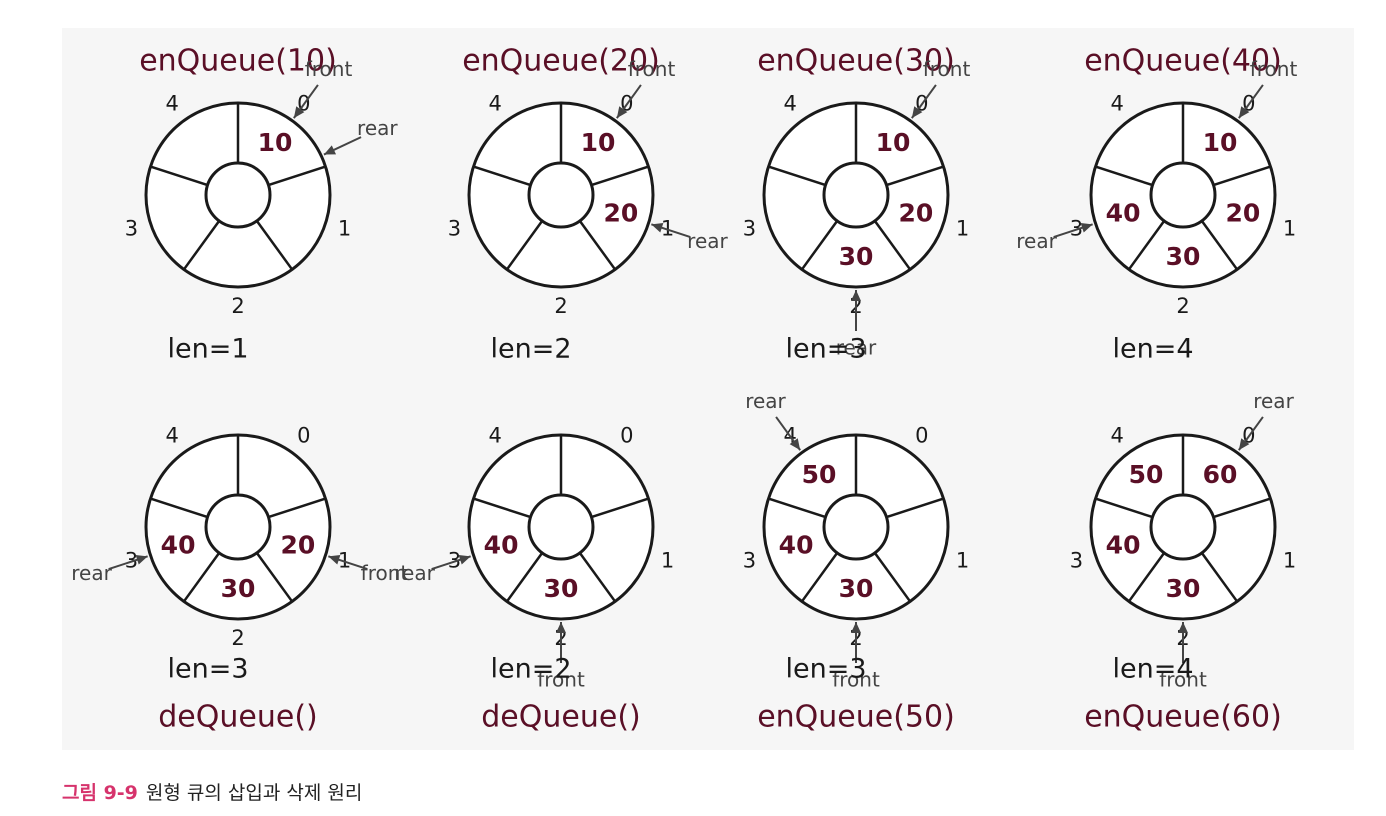 This screenshot has height=816, width=1386. What do you see at coordinates (825, 349) in the screenshot?
I see `length-label: len=3` at bounding box center [825, 349].